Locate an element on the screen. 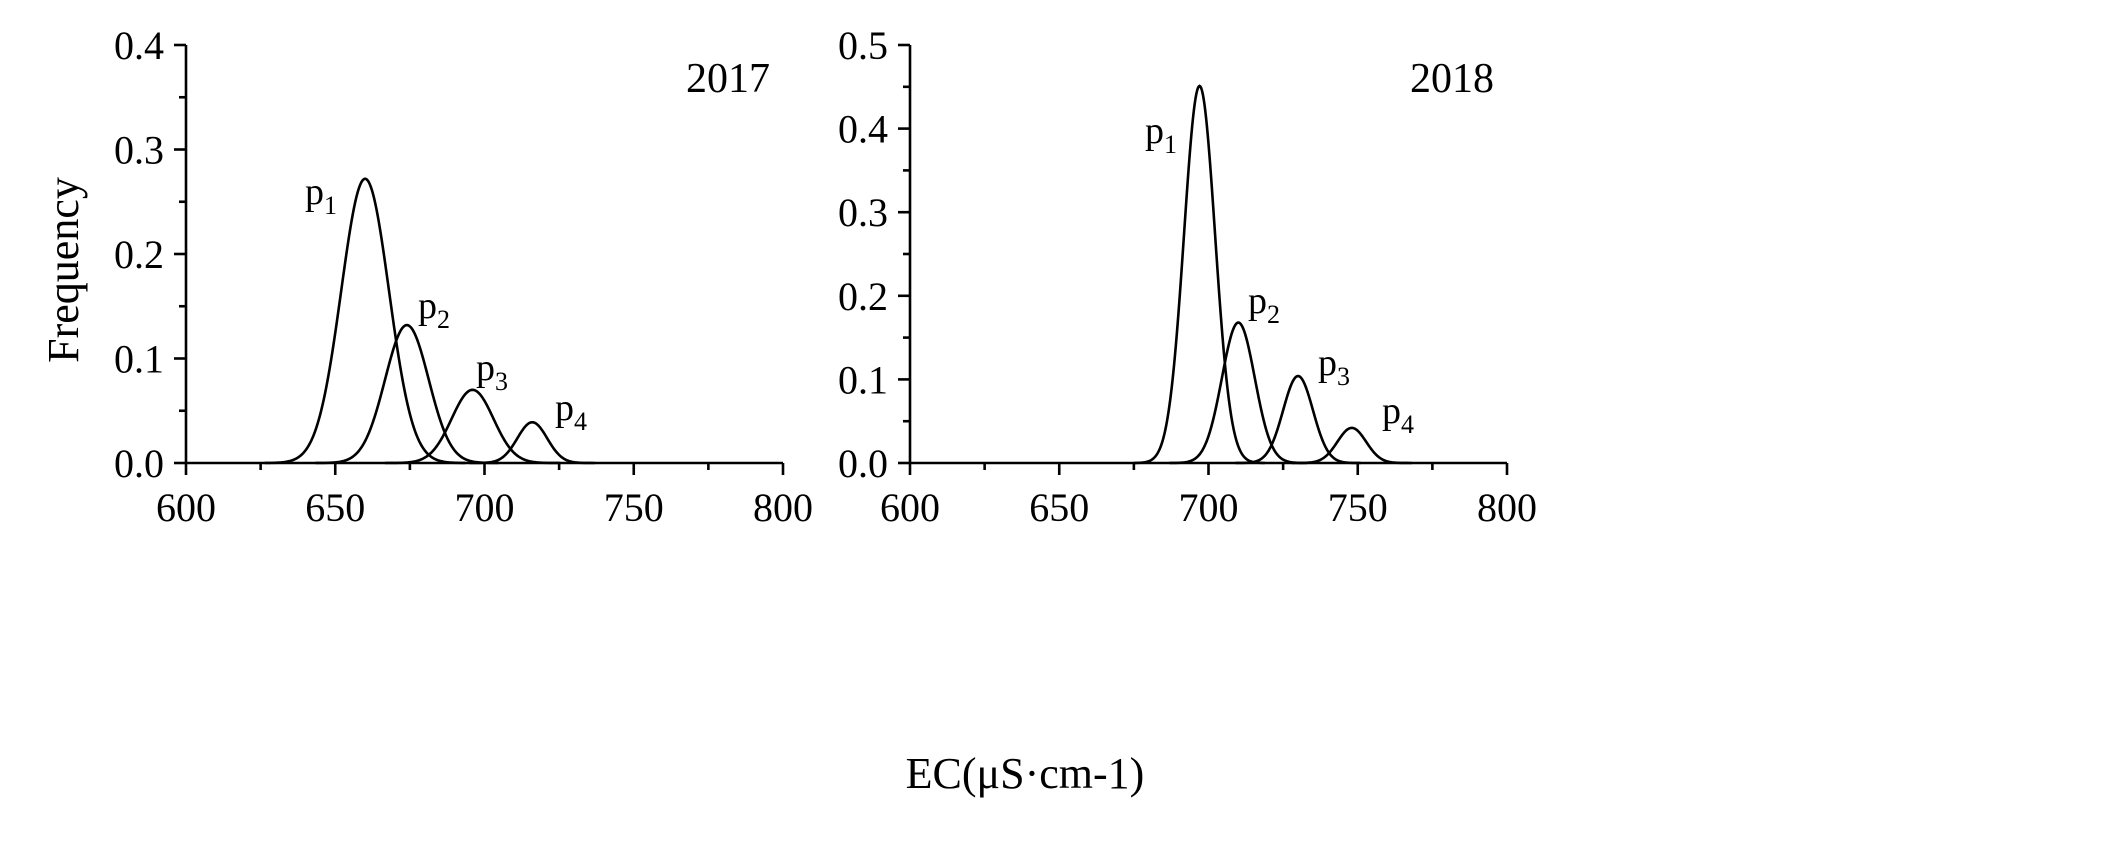 Image resolution: width=2123 pixels, height=845 pixels. panel-year-label: 2018 is located at coordinates (1452, 79).